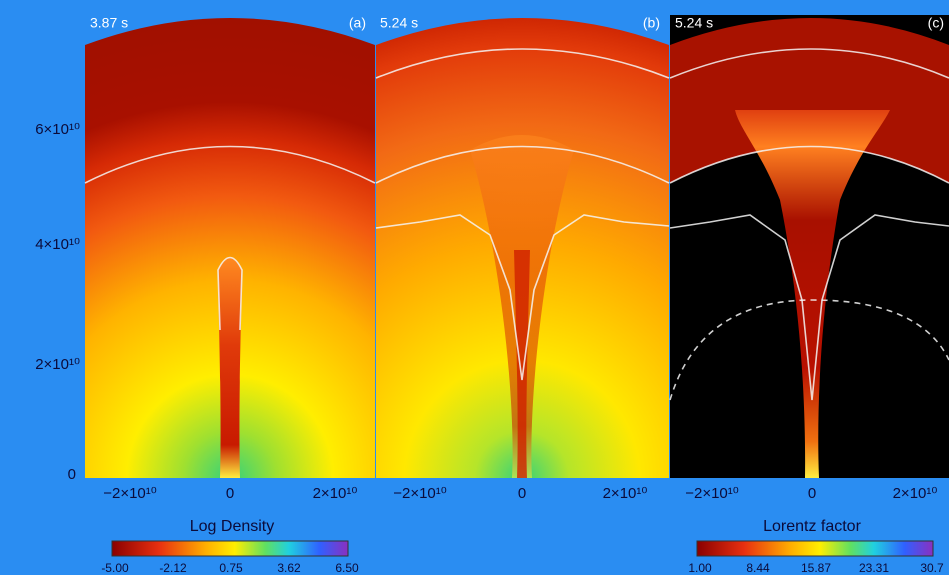 This screenshot has height=575, width=949. What do you see at coordinates (115, 568) in the screenshot?
I see `colorbar-tick: -5.00` at bounding box center [115, 568].